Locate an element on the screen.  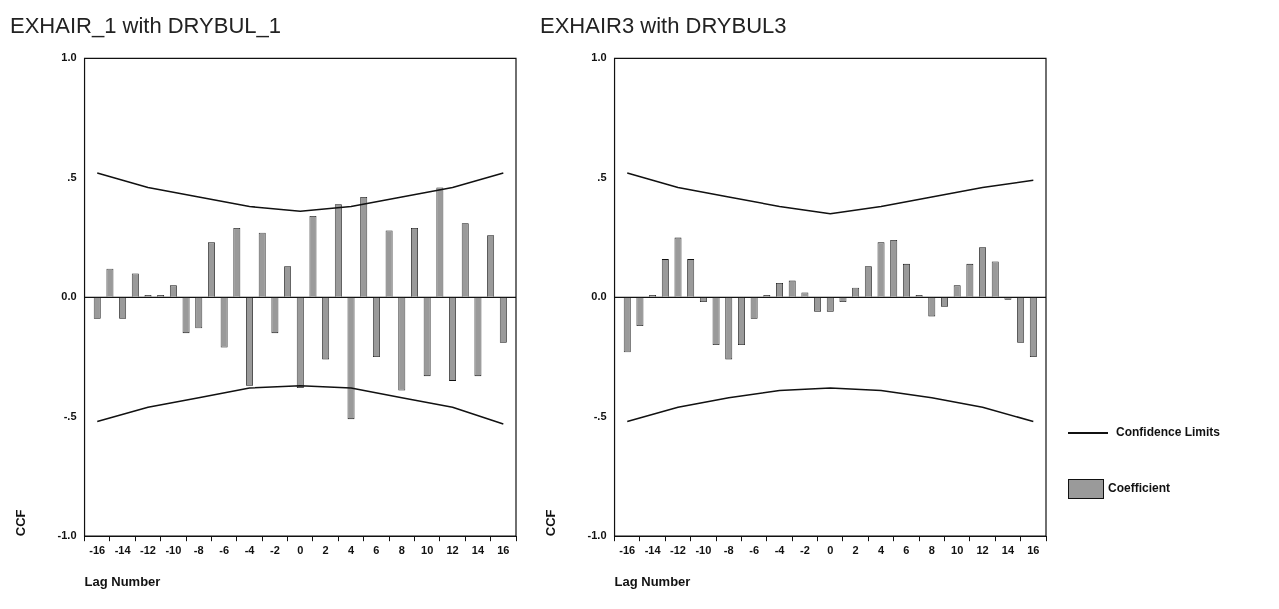
chart-title: EXHAIR_1 with DRYBUL_1 is located at coordinates (146, 26).